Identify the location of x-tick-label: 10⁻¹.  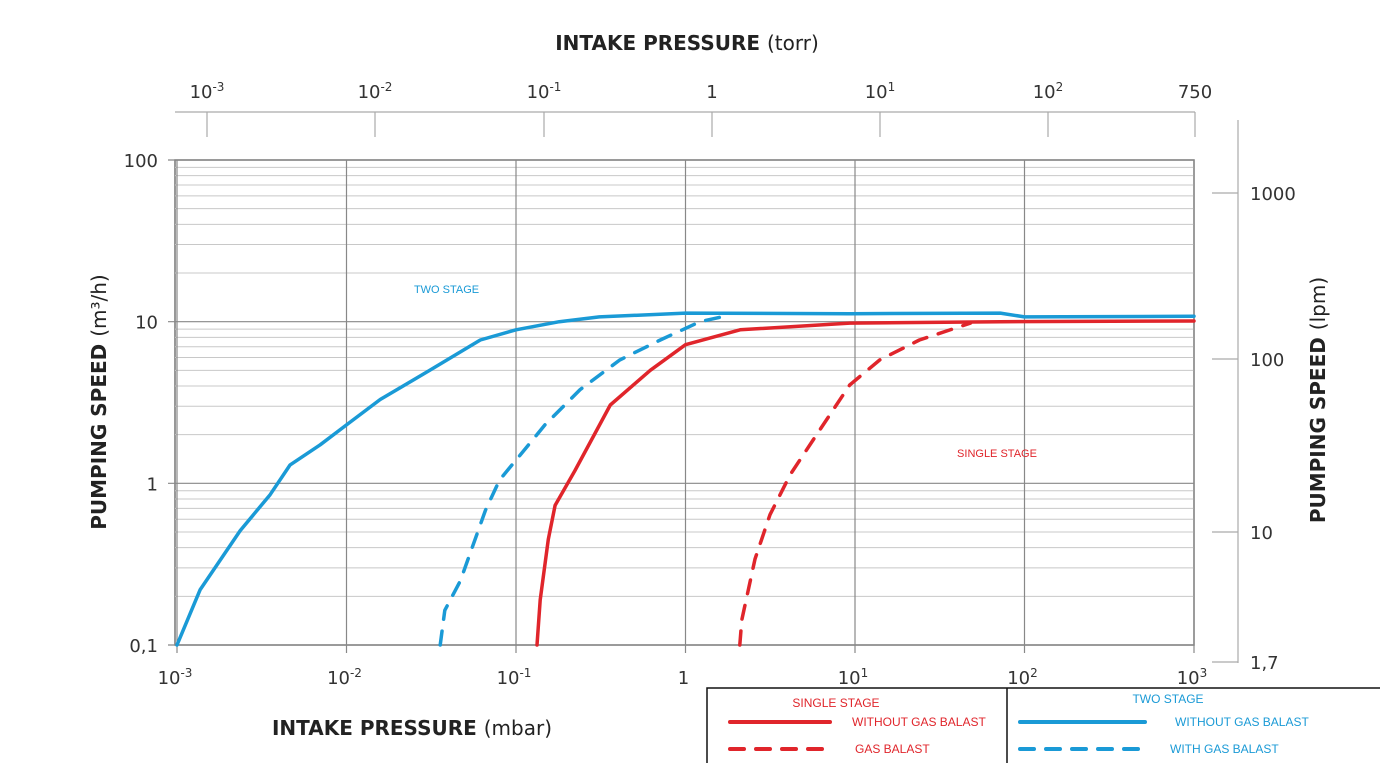
(514, 677).